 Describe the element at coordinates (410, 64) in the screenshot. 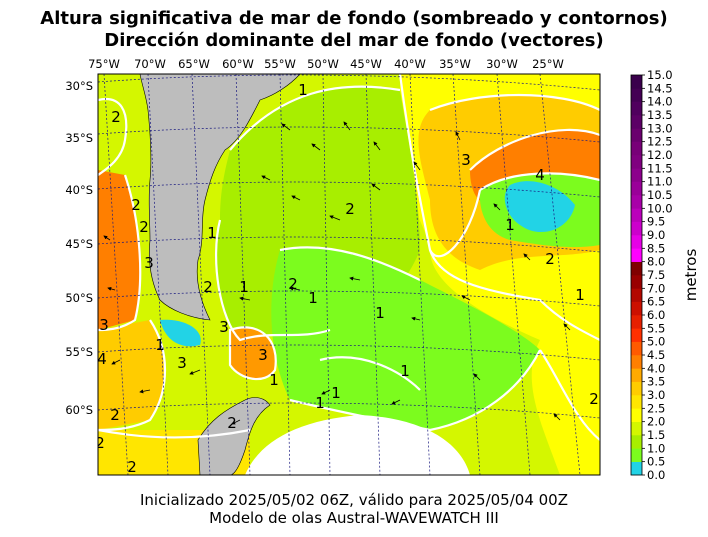

I see `lon-label: 40°W` at that location.